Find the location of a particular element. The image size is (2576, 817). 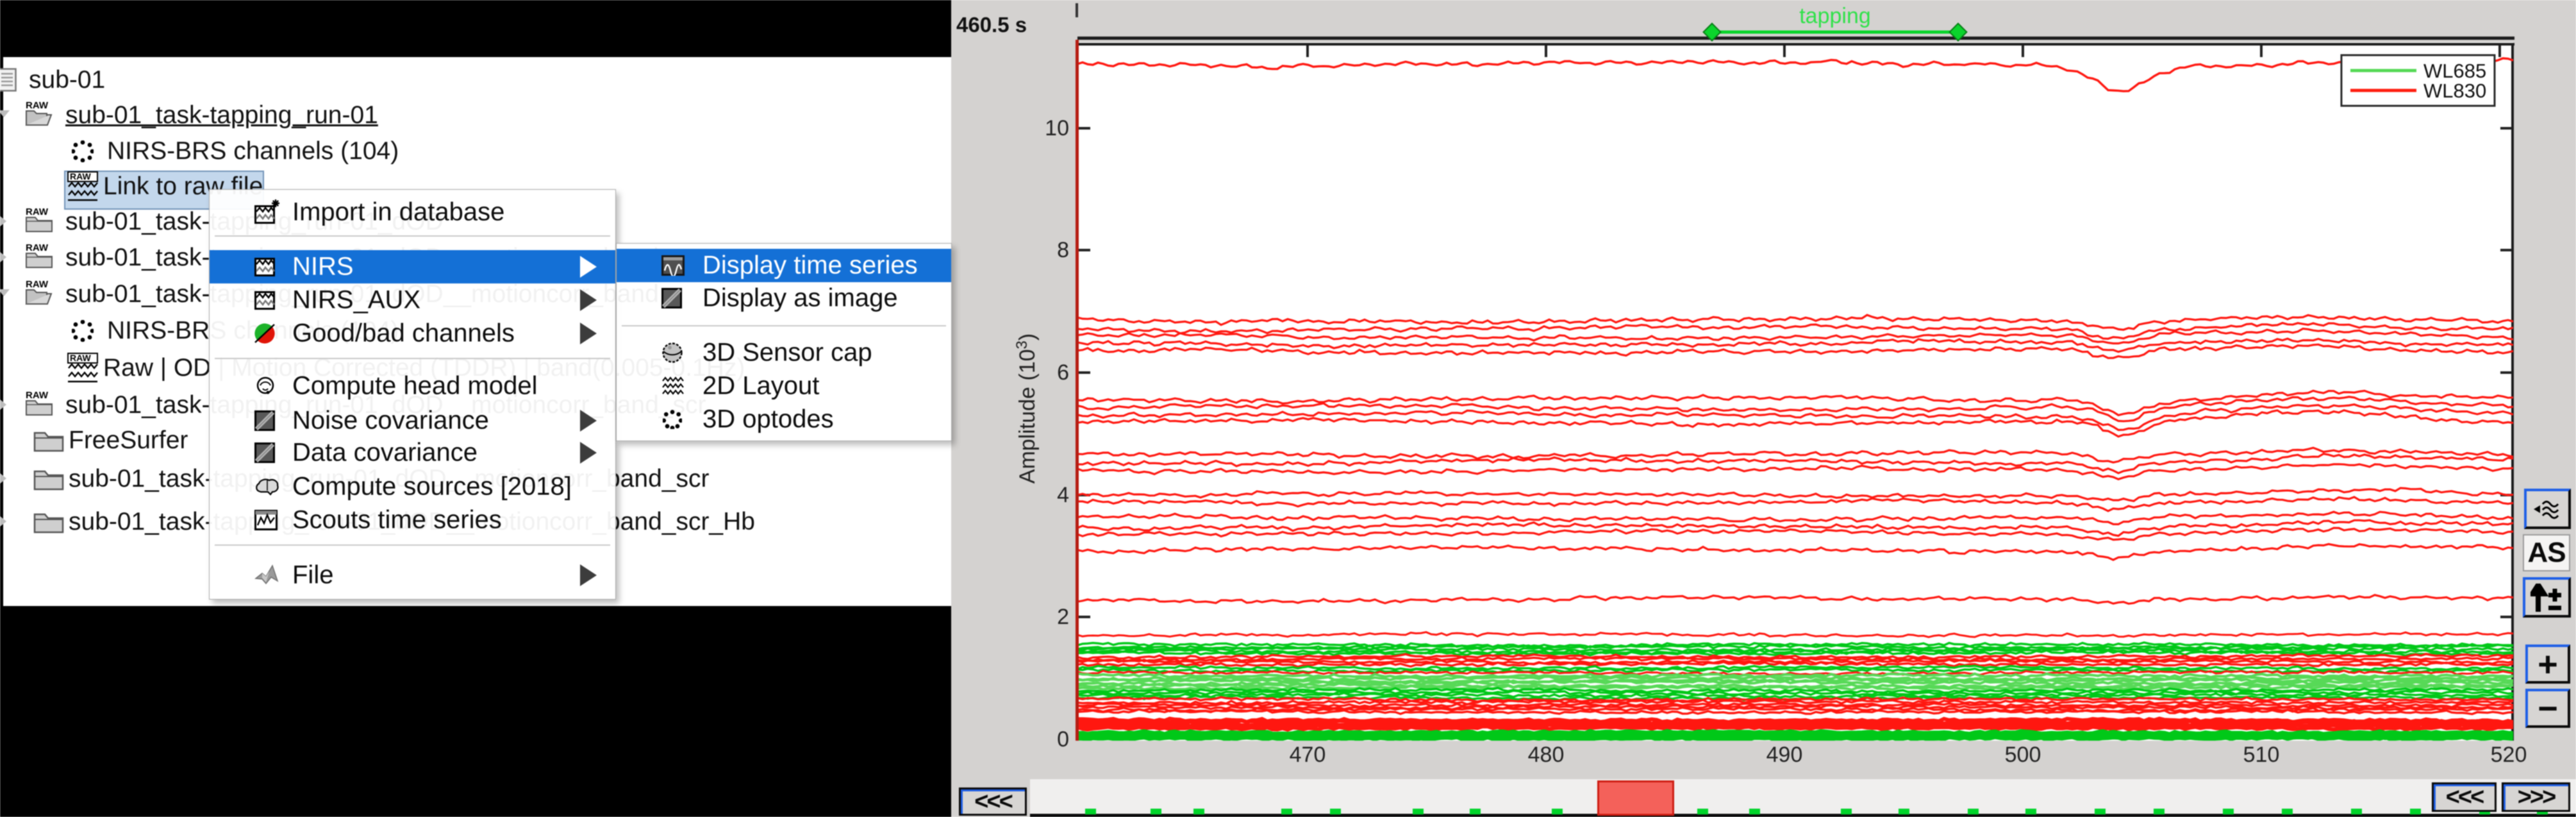

svg-text: WL830 is located at coordinates (2455, 91).